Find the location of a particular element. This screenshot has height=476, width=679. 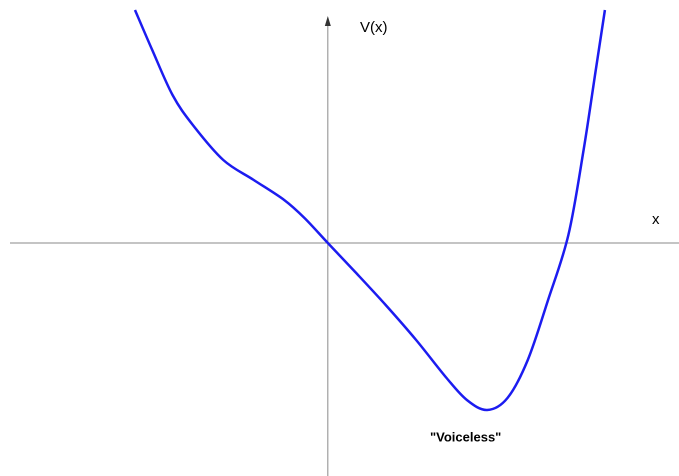

annotation: "Voiceless" is located at coordinates (465, 436).